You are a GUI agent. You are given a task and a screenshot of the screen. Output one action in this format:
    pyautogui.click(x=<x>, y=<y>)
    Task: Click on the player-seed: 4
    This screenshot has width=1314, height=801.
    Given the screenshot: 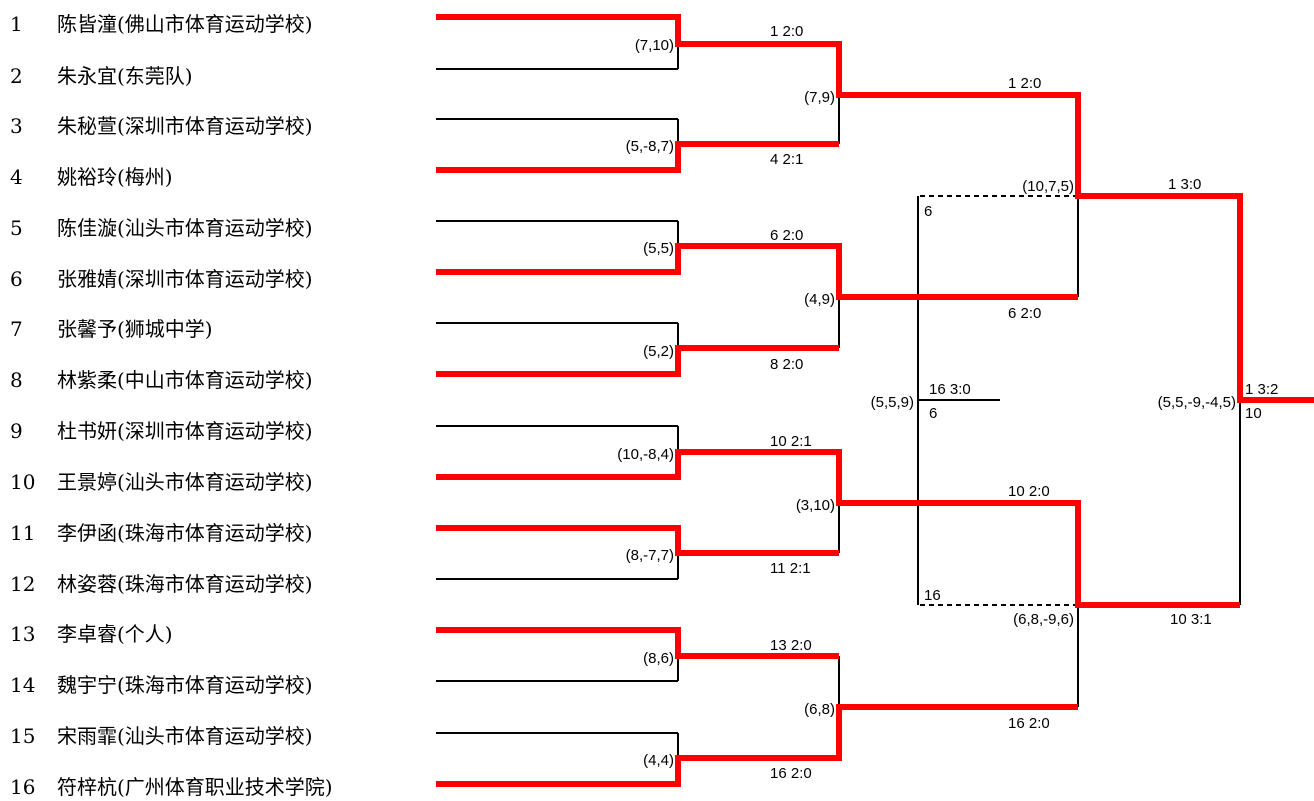 What is the action you would take?
    pyautogui.click(x=16, y=177)
    